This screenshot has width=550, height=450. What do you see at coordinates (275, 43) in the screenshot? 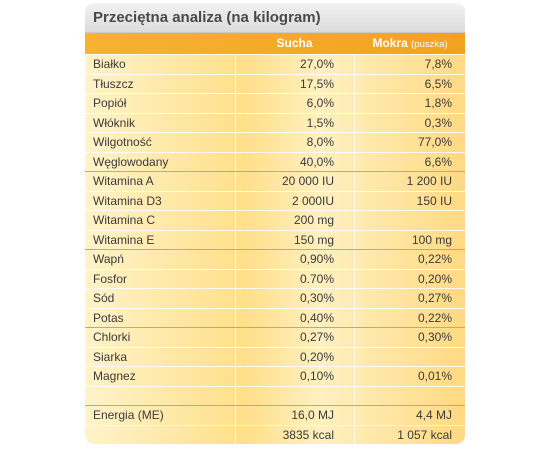
I see `column-header-row: Sucha Mokra (puszka)` at bounding box center [275, 43].